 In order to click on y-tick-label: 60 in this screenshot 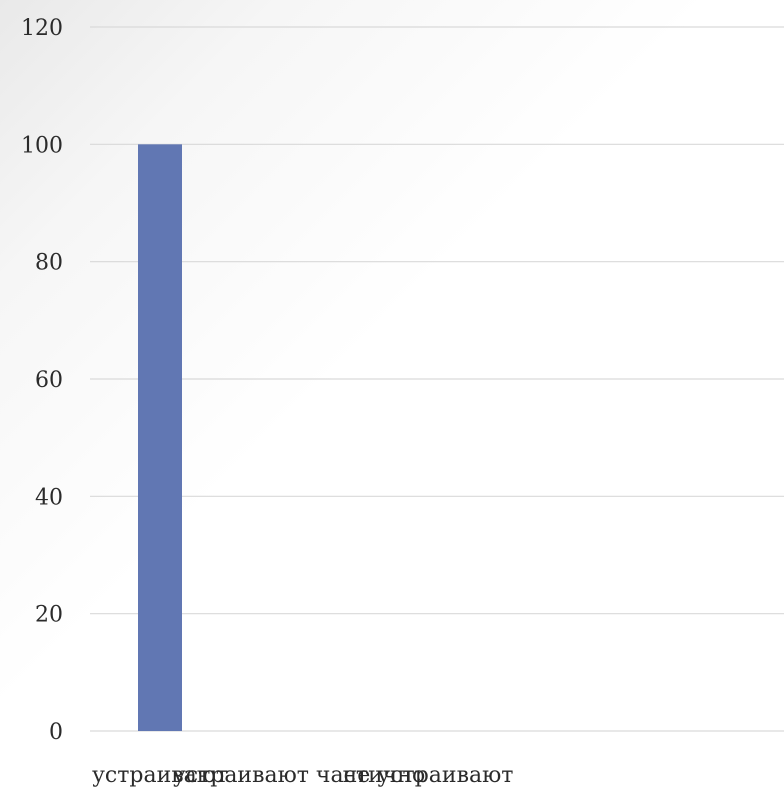, I will do `click(49, 380)`.